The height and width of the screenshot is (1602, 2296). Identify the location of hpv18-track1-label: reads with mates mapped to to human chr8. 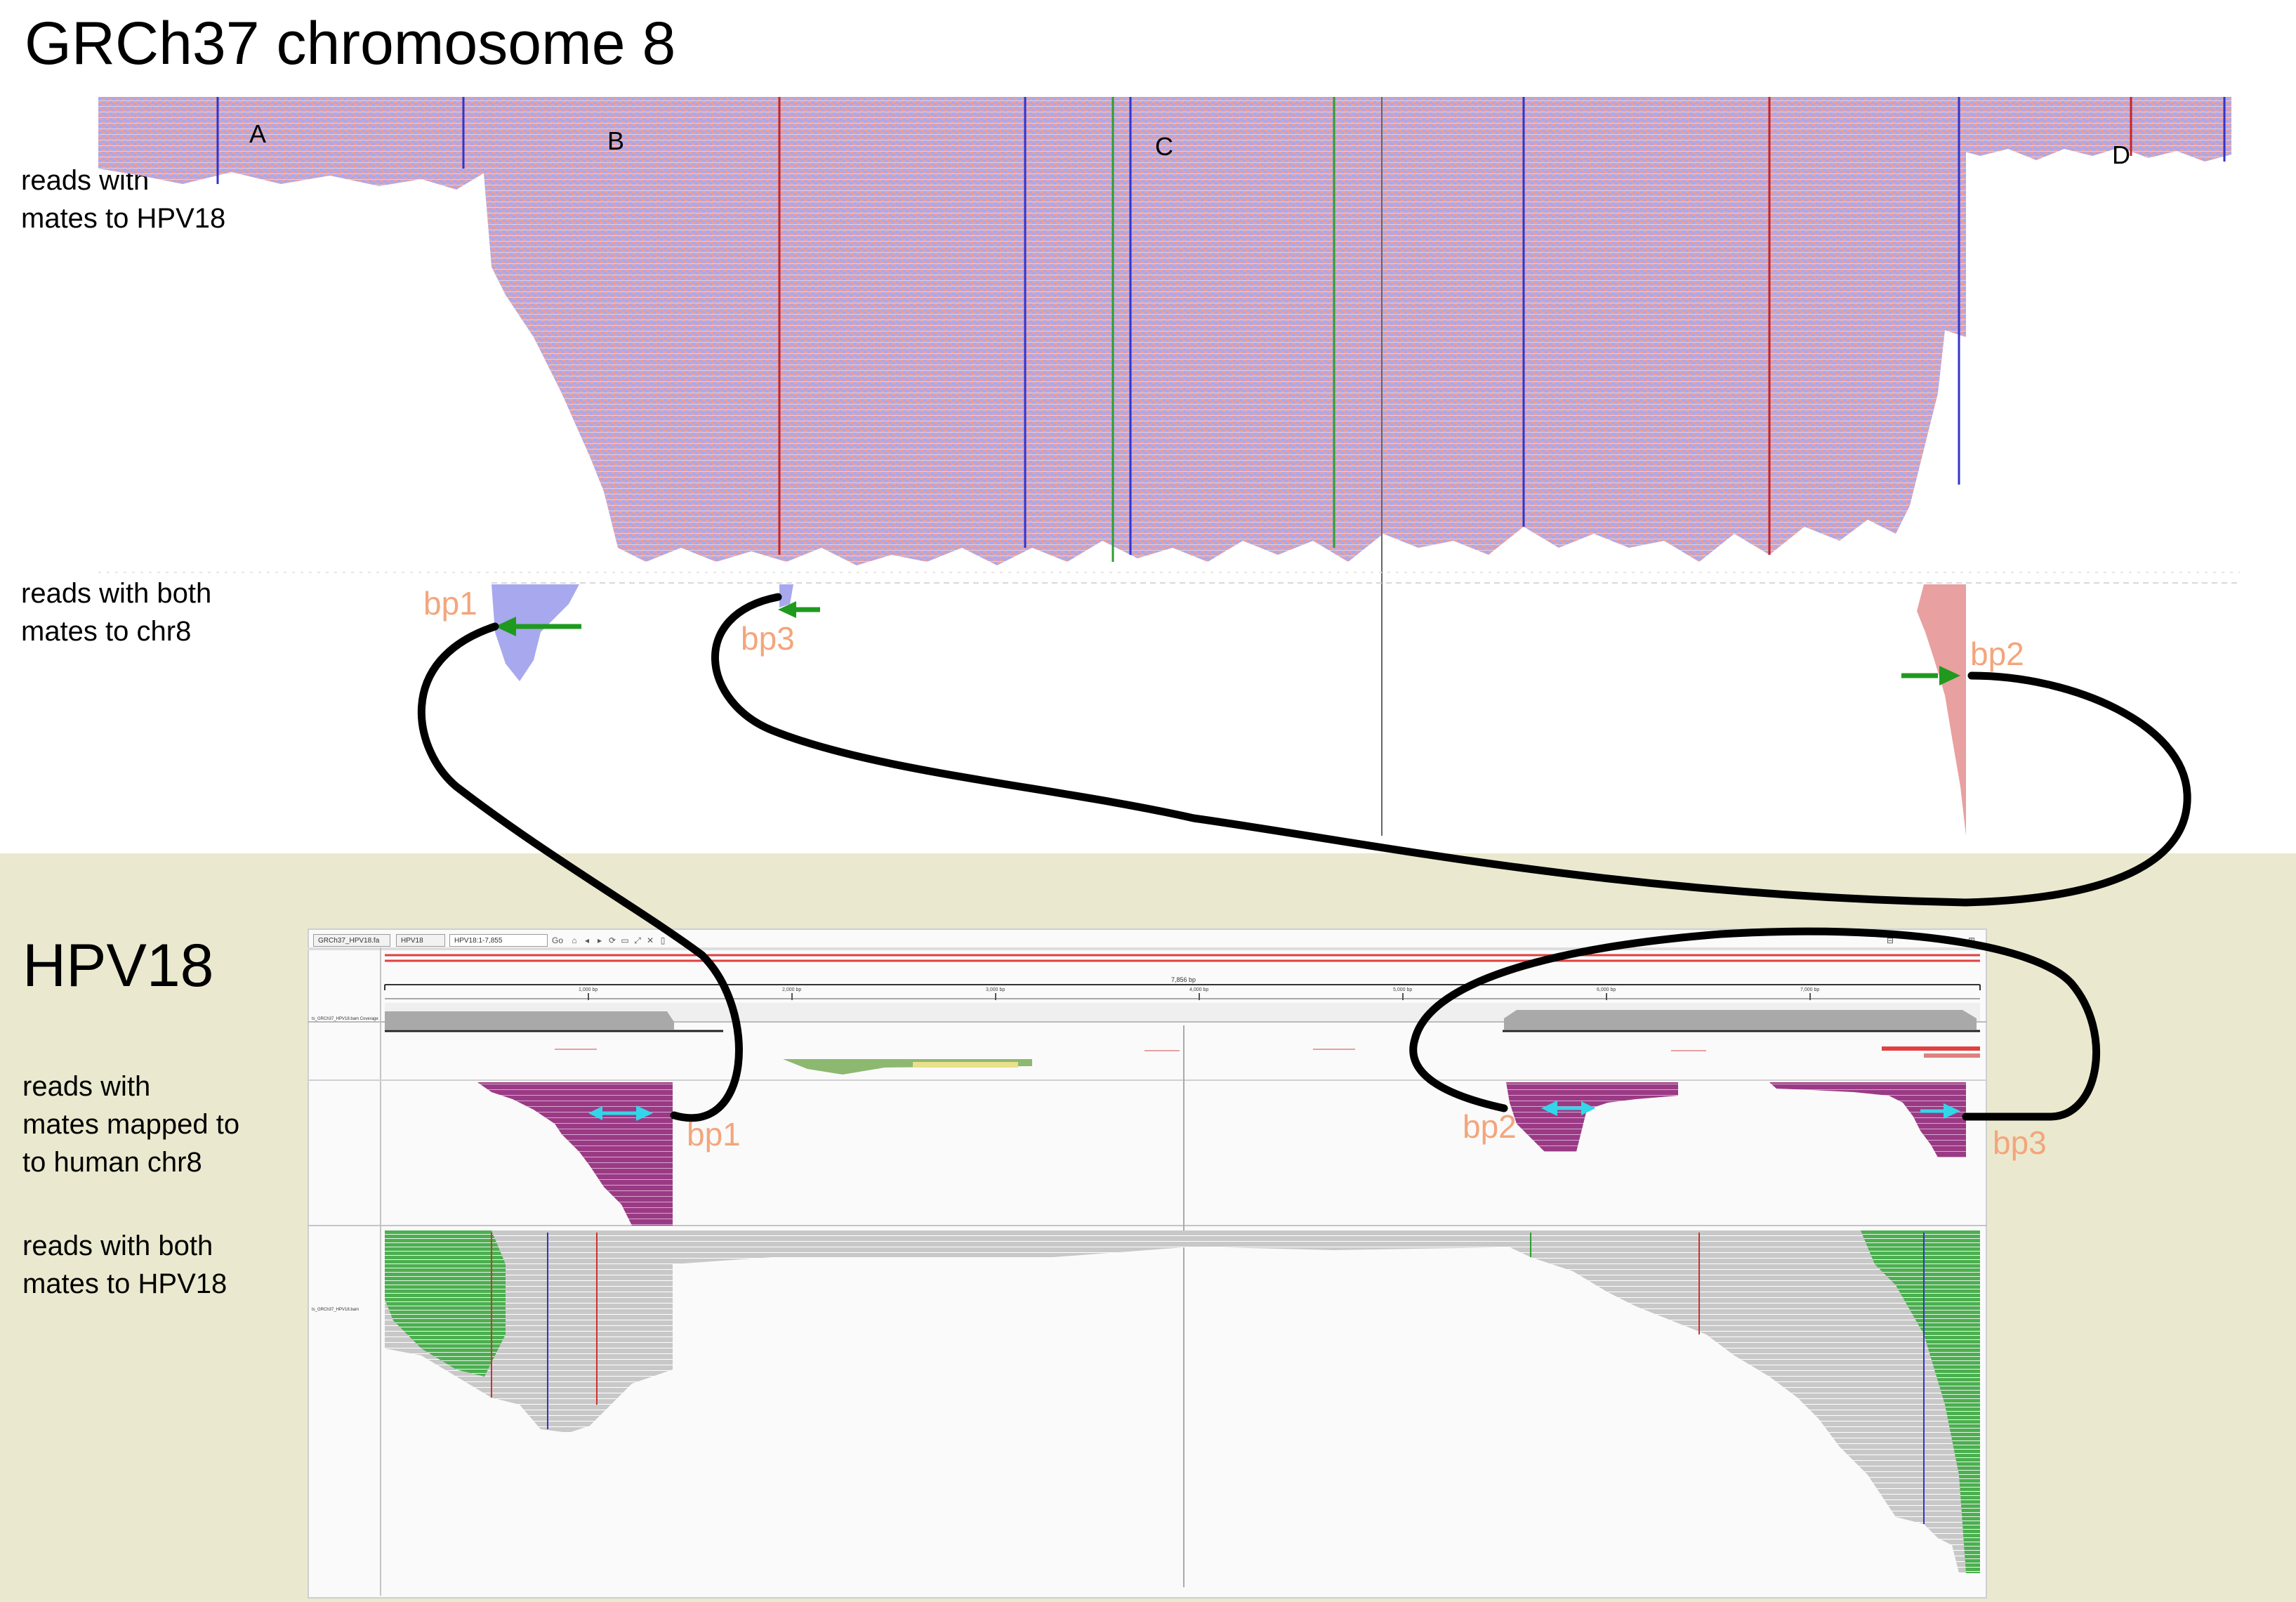
(131, 1124).